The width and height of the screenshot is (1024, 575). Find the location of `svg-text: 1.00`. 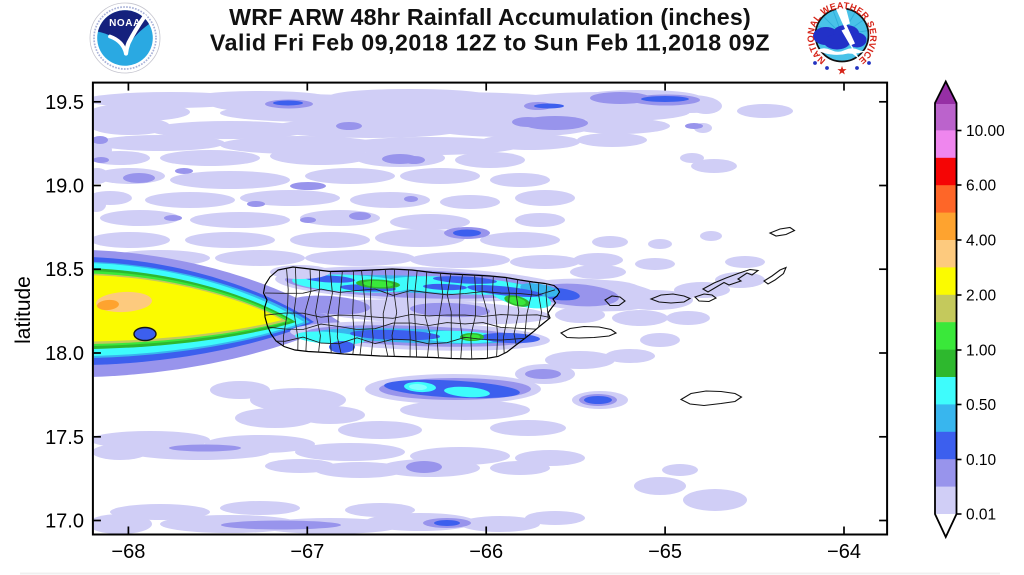

svg-text: 1.00 is located at coordinates (981, 351).